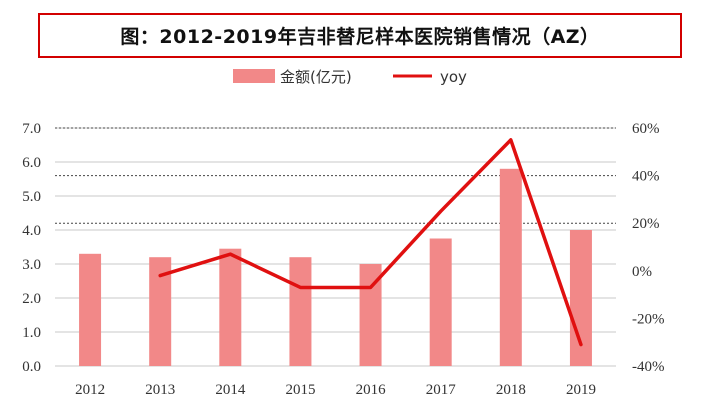 The image size is (716, 405). What do you see at coordinates (371, 390) in the screenshot?
I see `x-tick-label: 2016` at bounding box center [371, 390].